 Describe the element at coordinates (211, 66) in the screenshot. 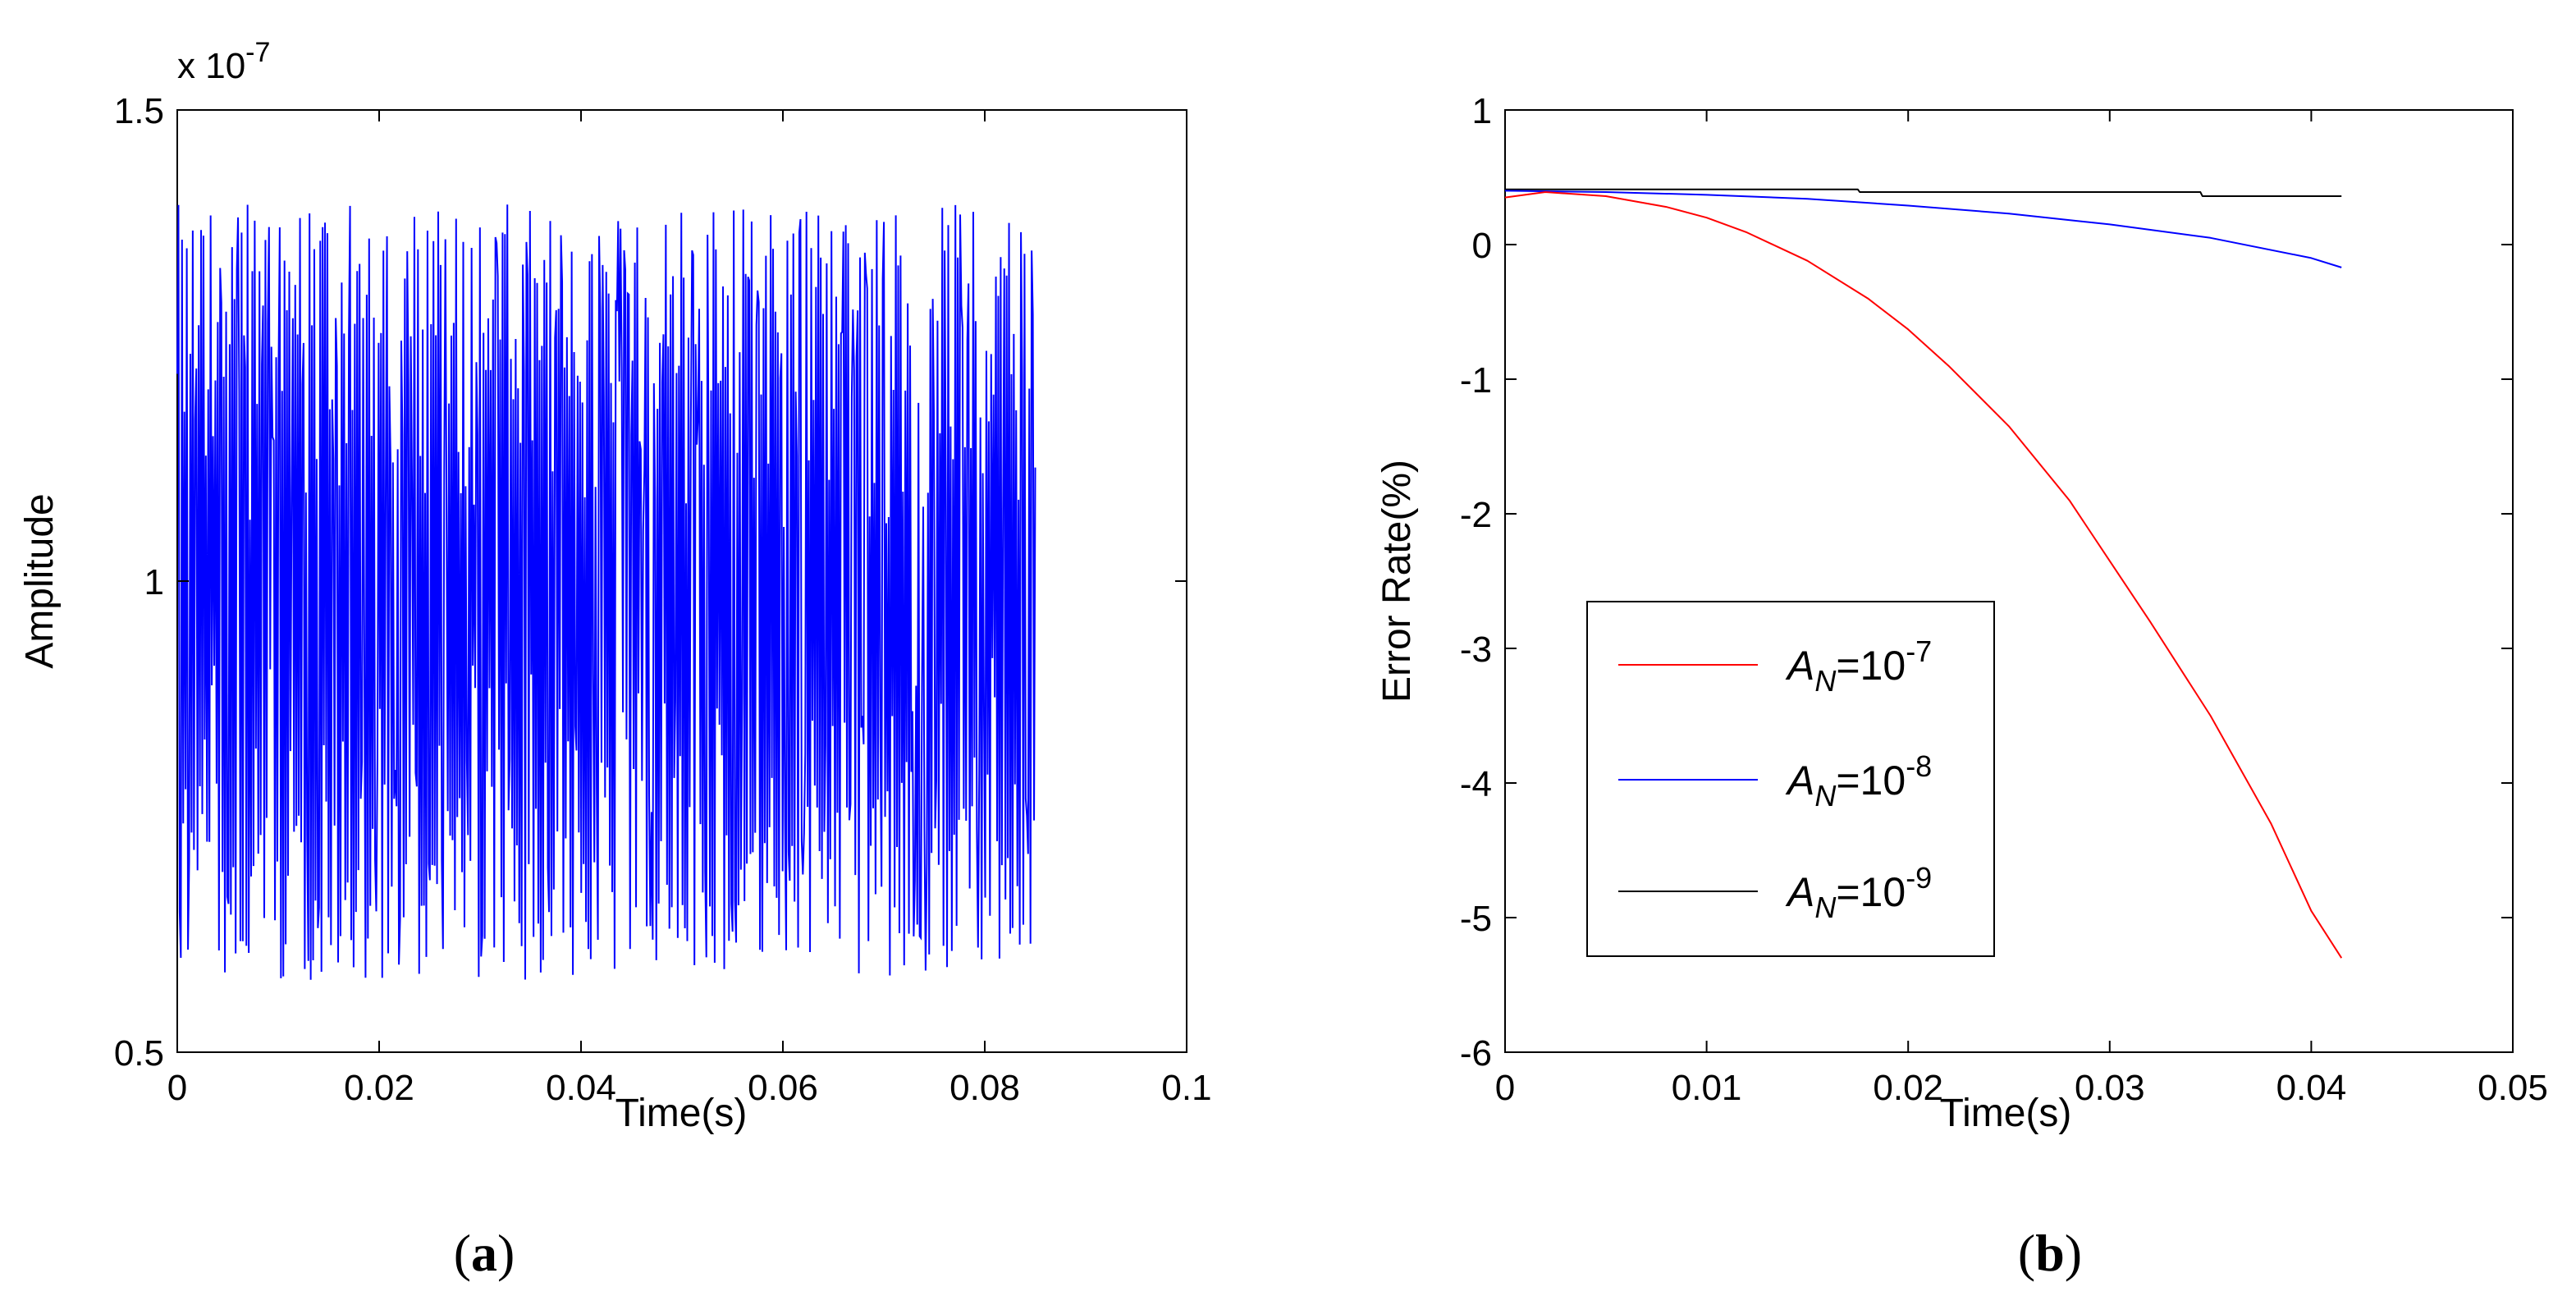

I see `panel-a-exponent-prefix: x 10` at that location.